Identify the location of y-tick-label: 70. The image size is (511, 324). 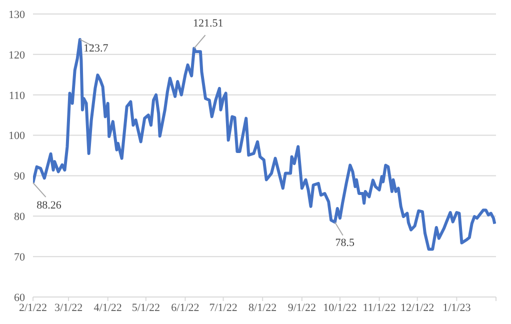
(20, 257).